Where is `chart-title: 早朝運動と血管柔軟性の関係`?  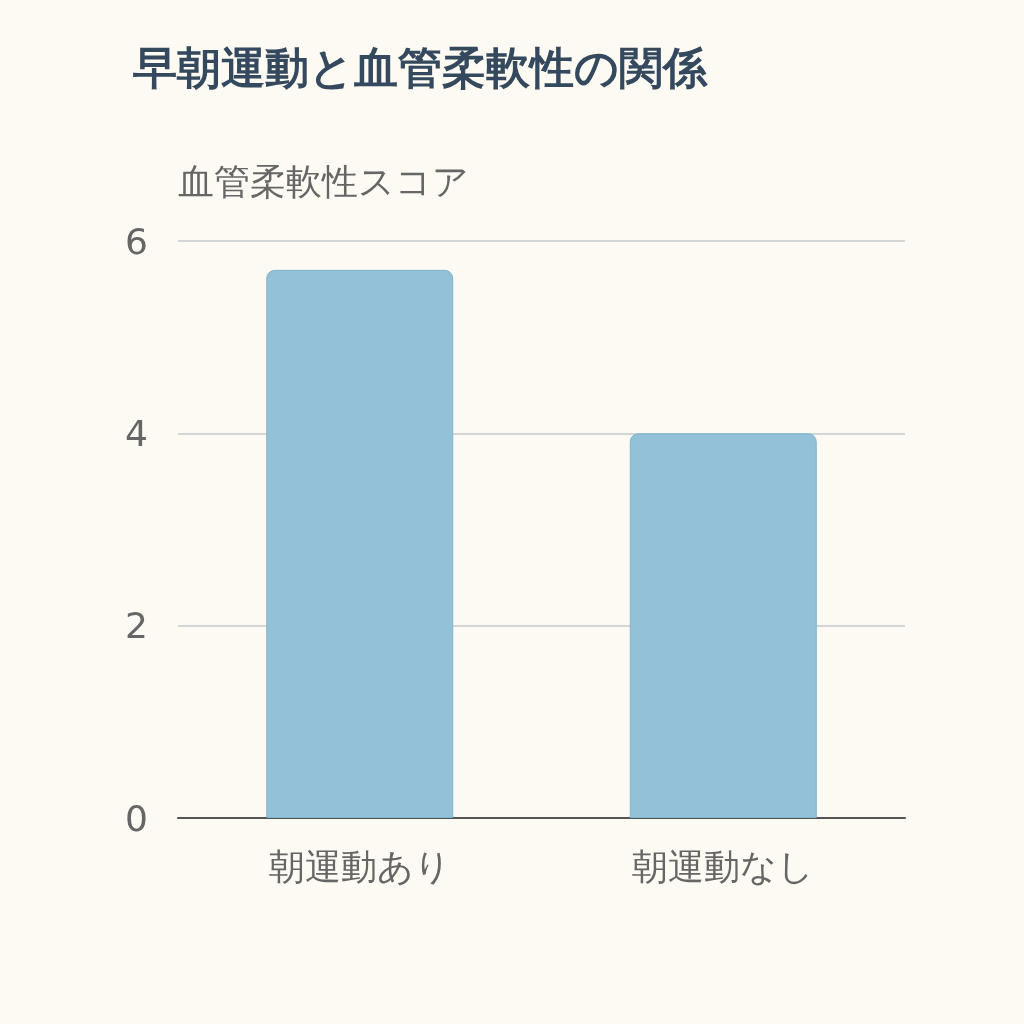
chart-title: 早朝運動と血管柔軟性の関係 is located at coordinates (420, 67).